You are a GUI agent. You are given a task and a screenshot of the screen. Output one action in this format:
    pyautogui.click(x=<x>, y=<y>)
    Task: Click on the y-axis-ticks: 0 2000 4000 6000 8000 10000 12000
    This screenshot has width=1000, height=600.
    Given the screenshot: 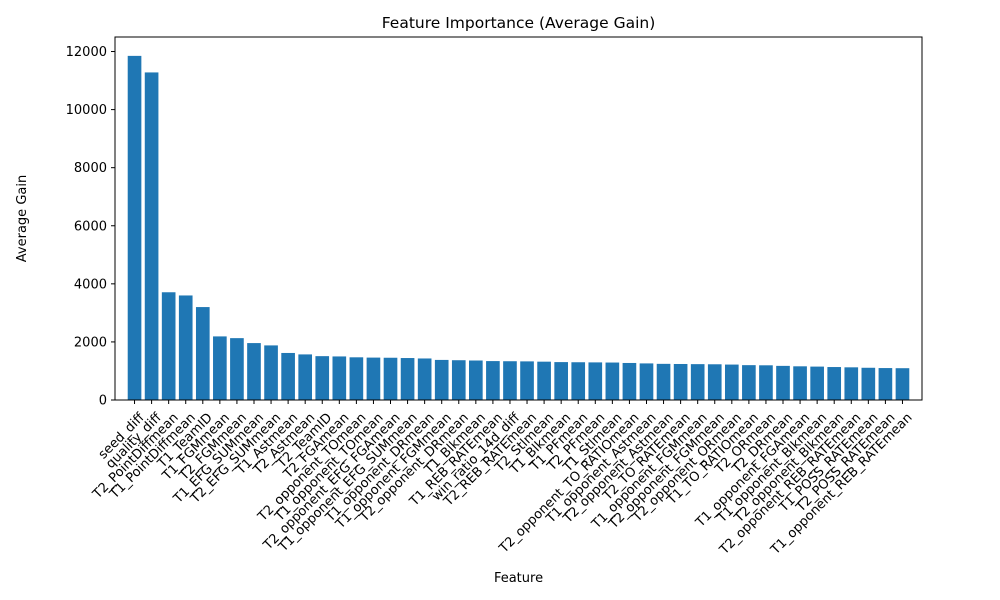 What is the action you would take?
    pyautogui.click(x=90, y=227)
    